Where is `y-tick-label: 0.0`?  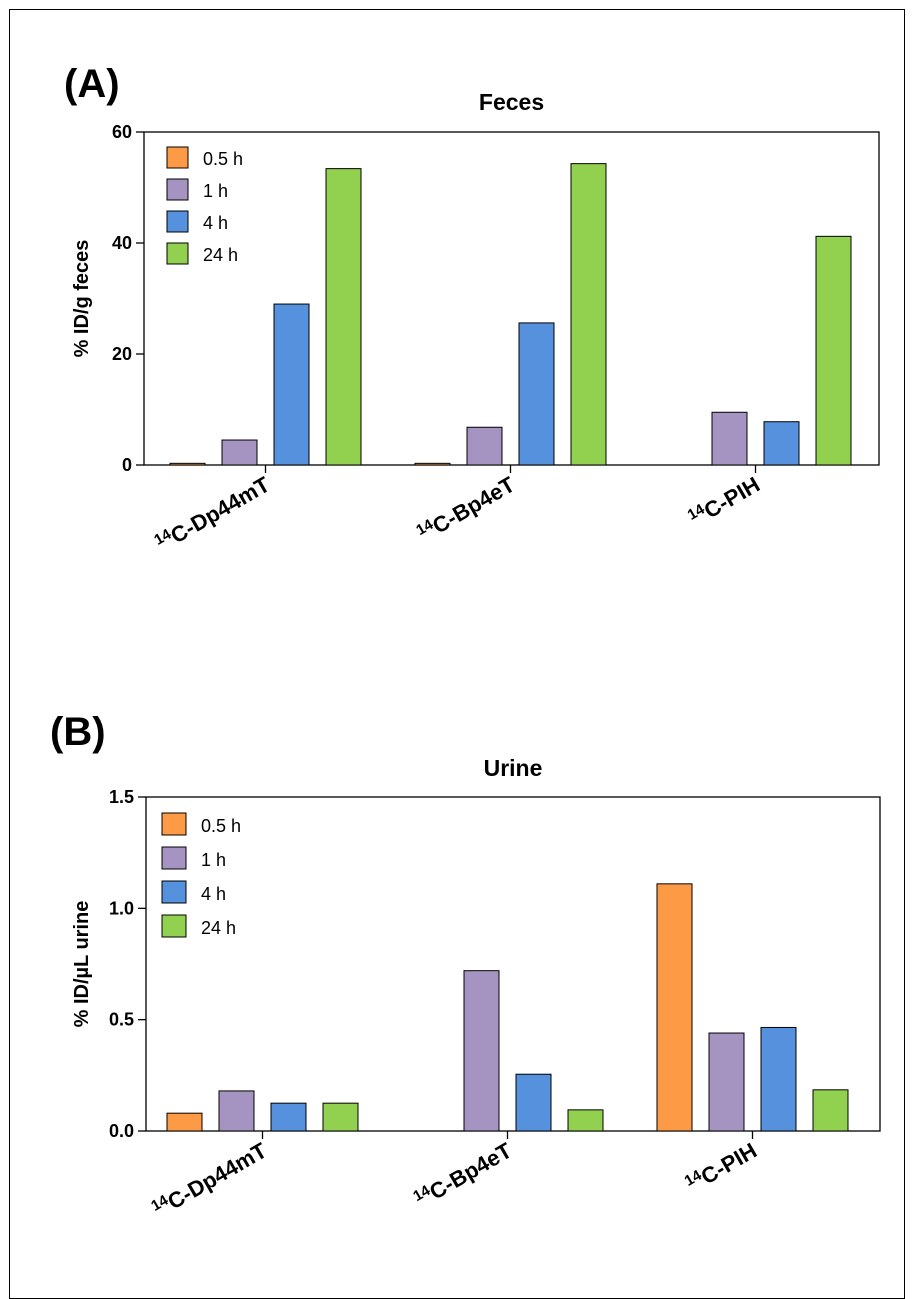 y-tick-label: 0.0 is located at coordinates (121, 1131).